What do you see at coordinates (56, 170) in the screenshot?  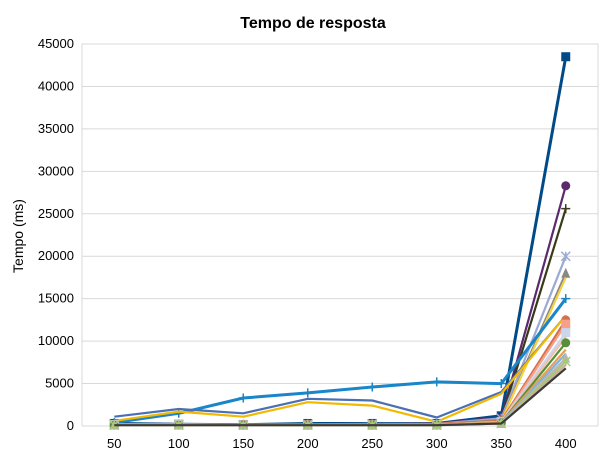 I see `y-tick-label: 30000` at bounding box center [56, 170].